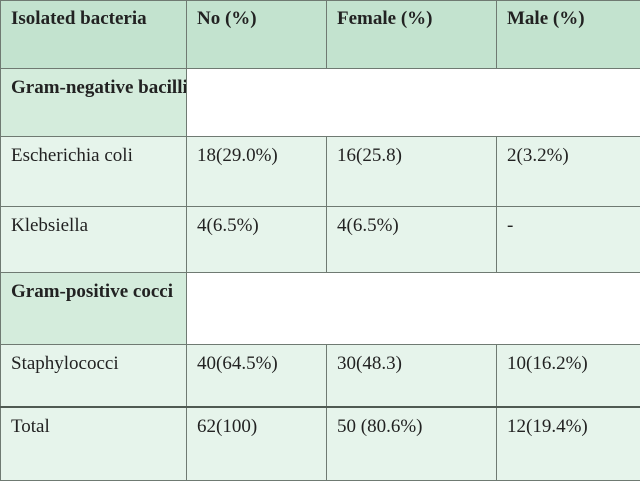 This screenshot has height=481, width=640. Describe the element at coordinates (94, 309) in the screenshot. I see `section-label-gram-positive: Gram-positive cocci` at that location.